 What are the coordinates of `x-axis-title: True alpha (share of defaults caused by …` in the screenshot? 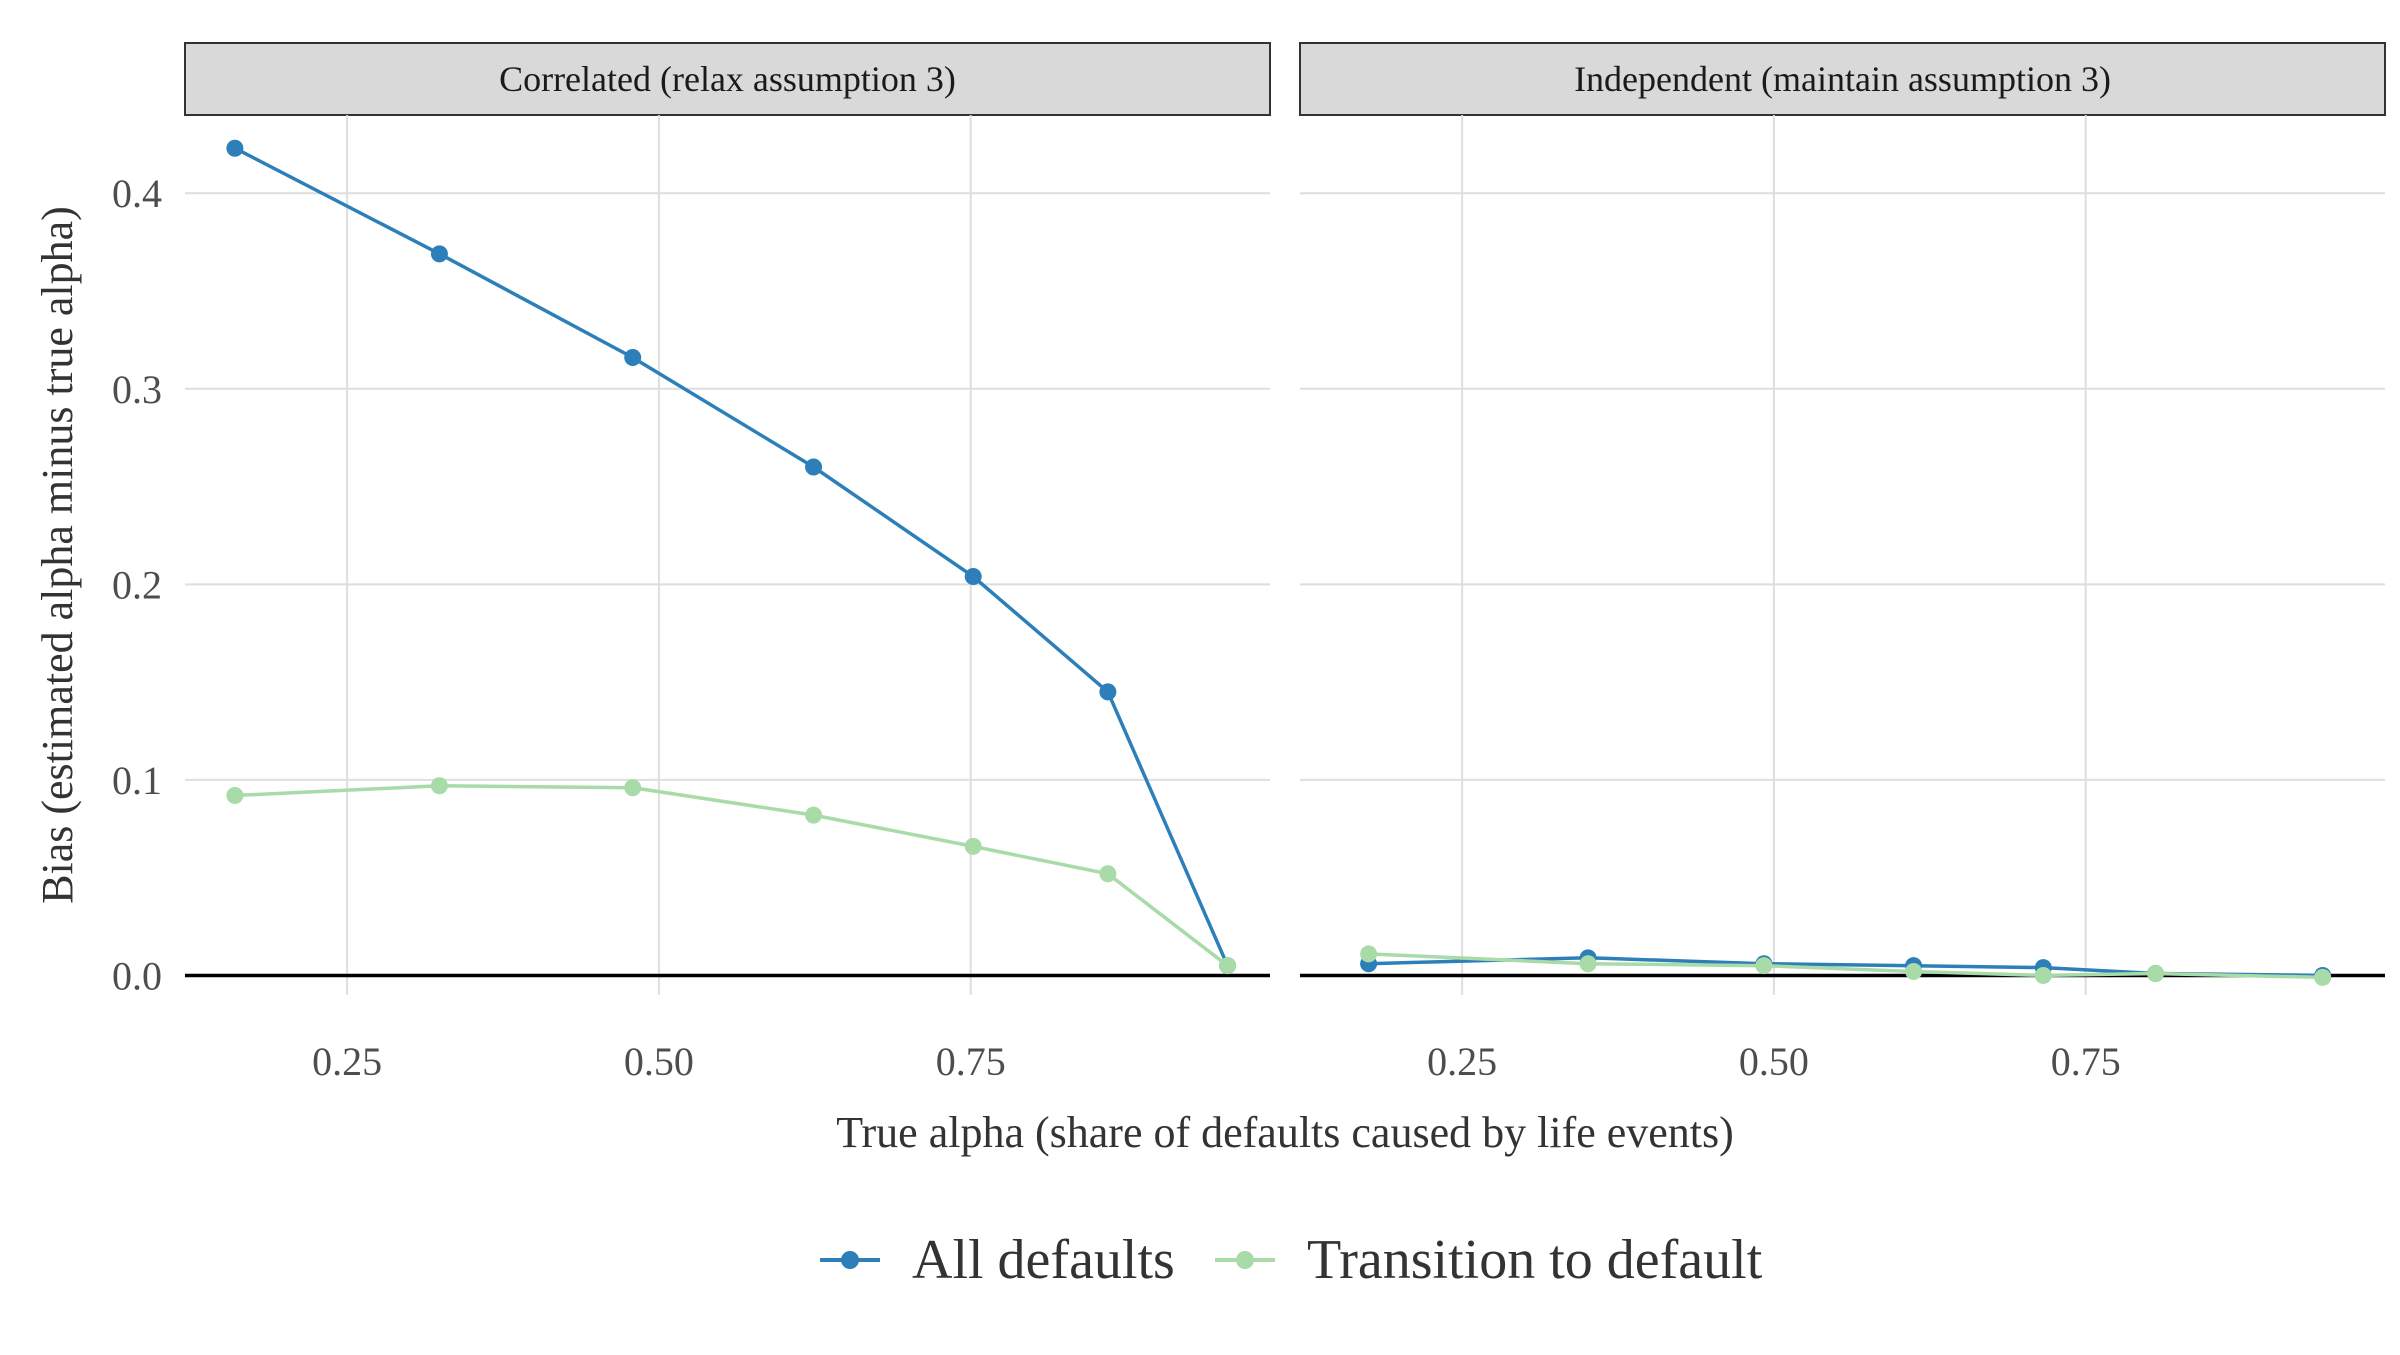 It's located at (1285, 1132).